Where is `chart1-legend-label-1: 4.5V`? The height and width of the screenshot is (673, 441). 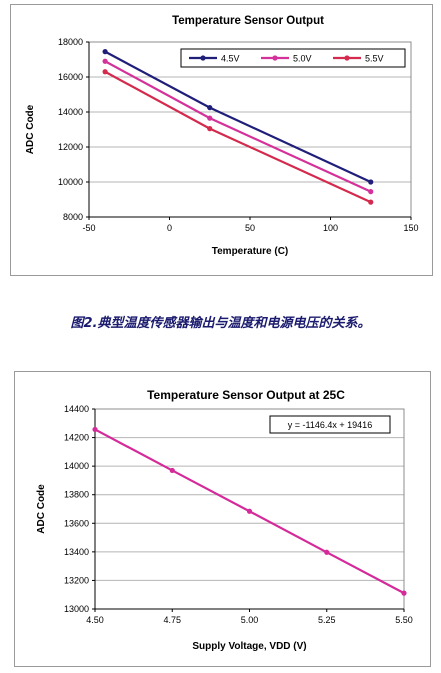
chart1-legend-label-1: 4.5V is located at coordinates (230, 59).